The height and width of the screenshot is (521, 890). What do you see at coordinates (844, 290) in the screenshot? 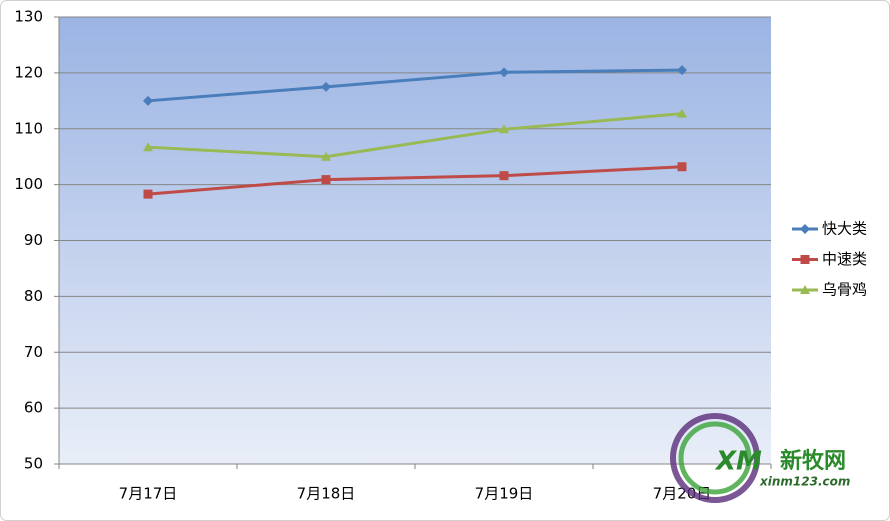
I see `legend-label: 乌骨鸡` at bounding box center [844, 290].